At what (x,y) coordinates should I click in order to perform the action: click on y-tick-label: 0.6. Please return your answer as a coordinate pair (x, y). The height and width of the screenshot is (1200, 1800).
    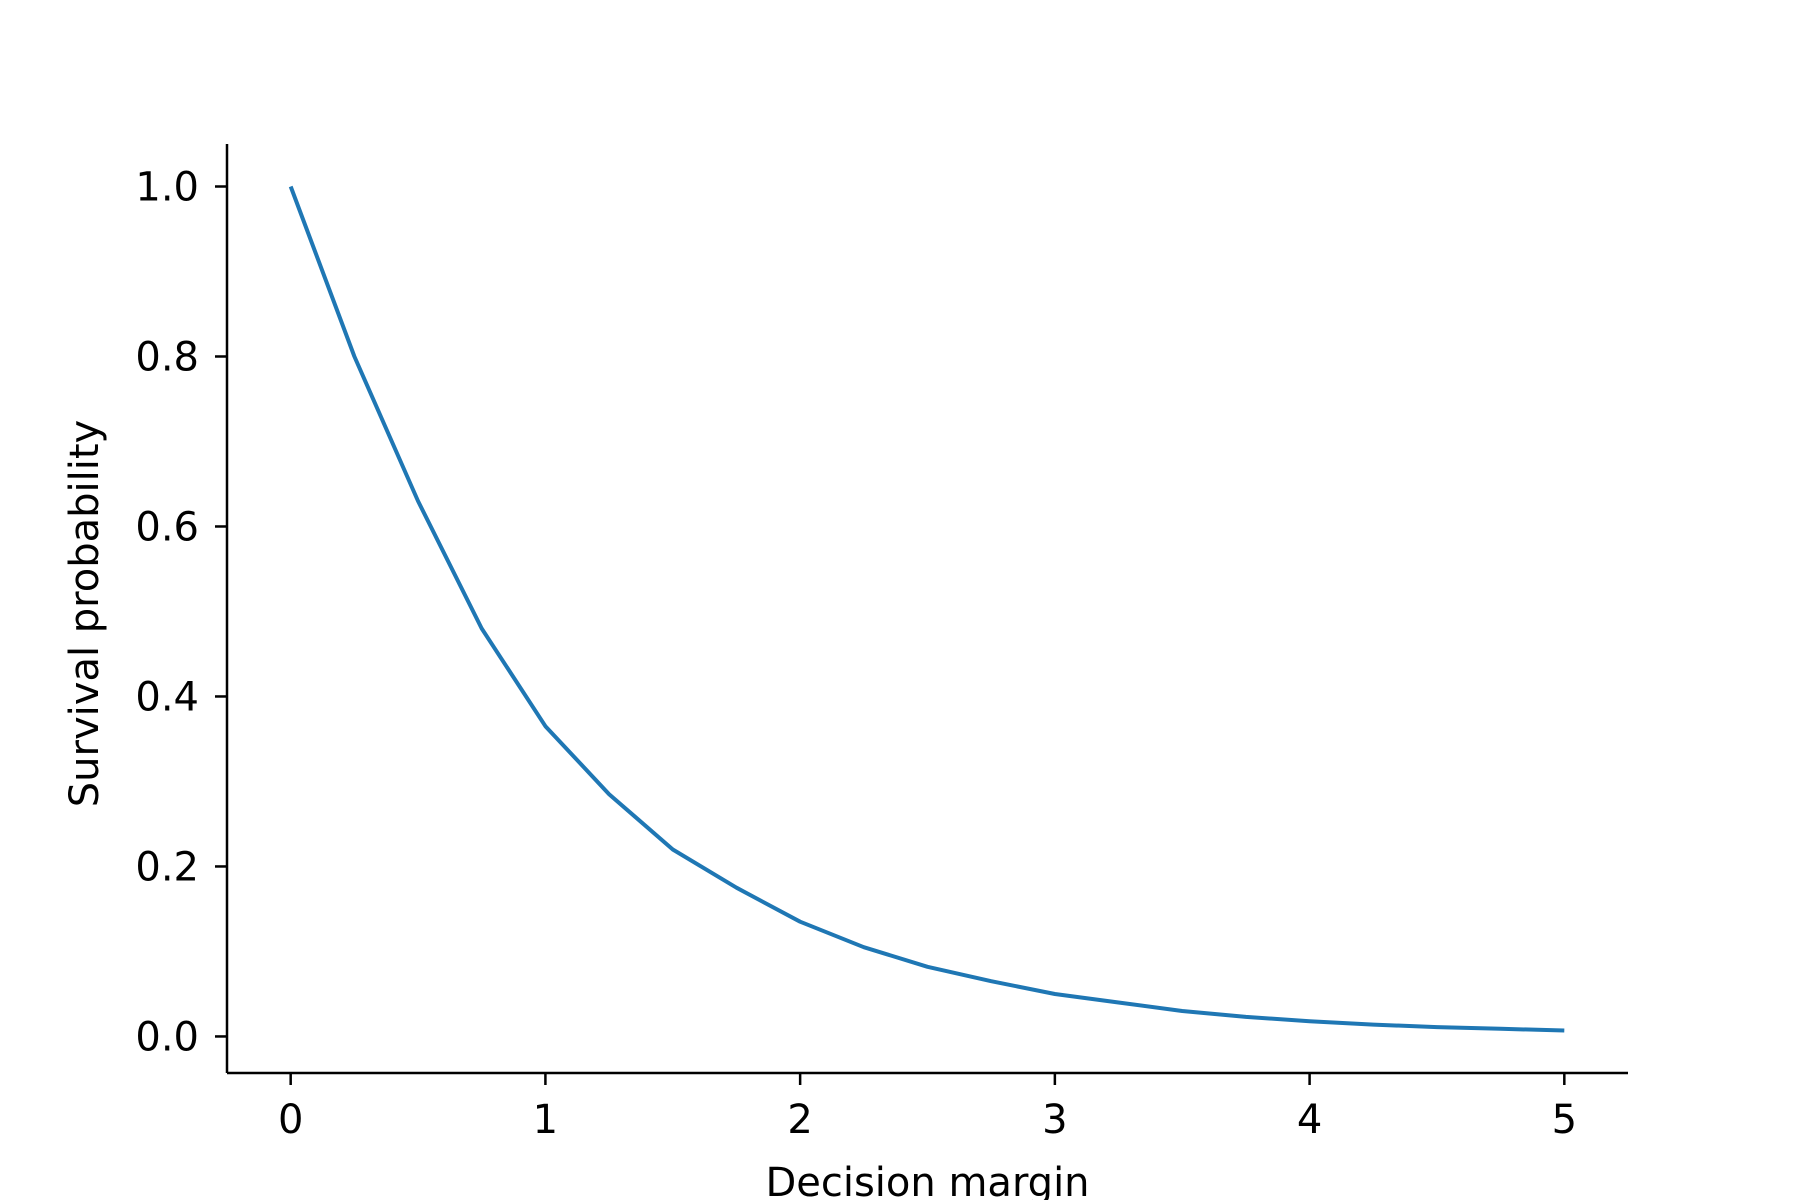
    Looking at the image, I should click on (167, 527).